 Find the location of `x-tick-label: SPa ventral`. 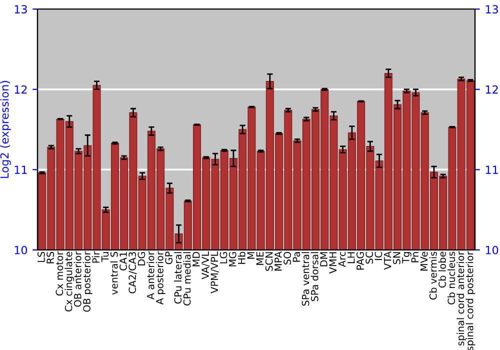

x-tick-label: SPa ventral is located at coordinates (306, 279).